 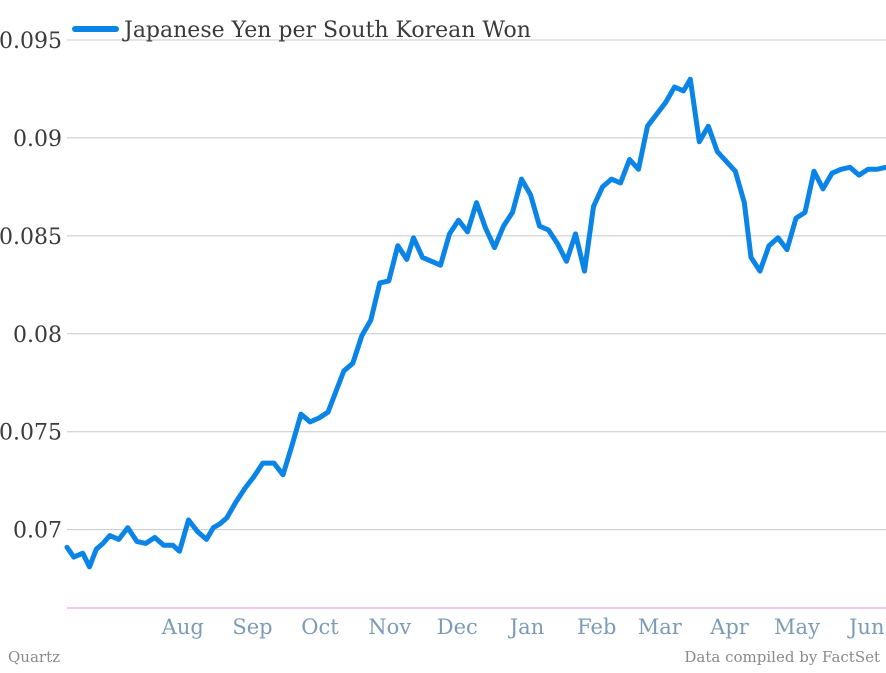 I want to click on x-tick-label: Sep, so click(x=252, y=627).